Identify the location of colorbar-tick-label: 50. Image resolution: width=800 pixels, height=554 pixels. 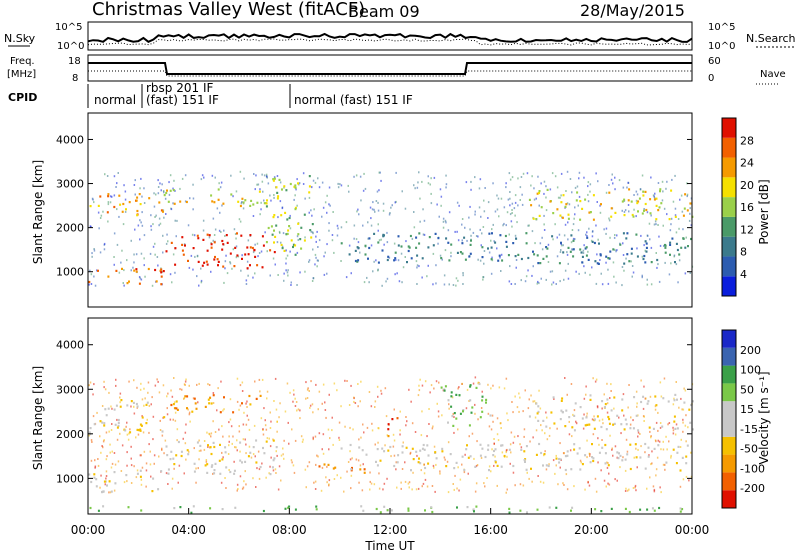
(747, 389).